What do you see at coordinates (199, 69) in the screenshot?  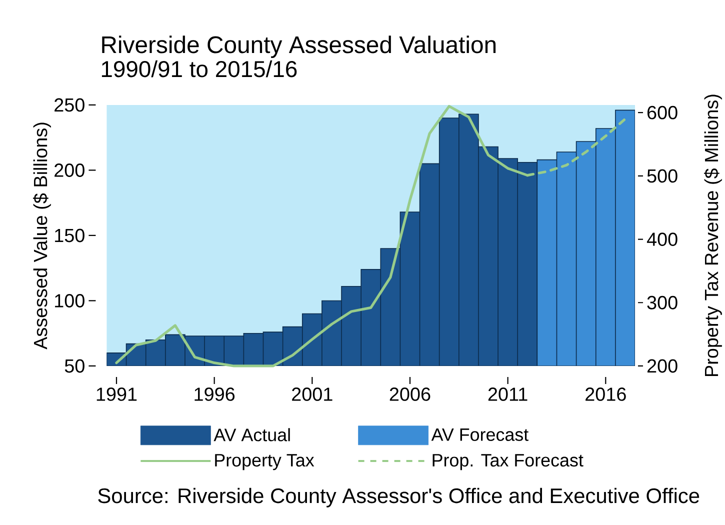 I see `chart-subtitle: 1990/91 to 2015/16` at bounding box center [199, 69].